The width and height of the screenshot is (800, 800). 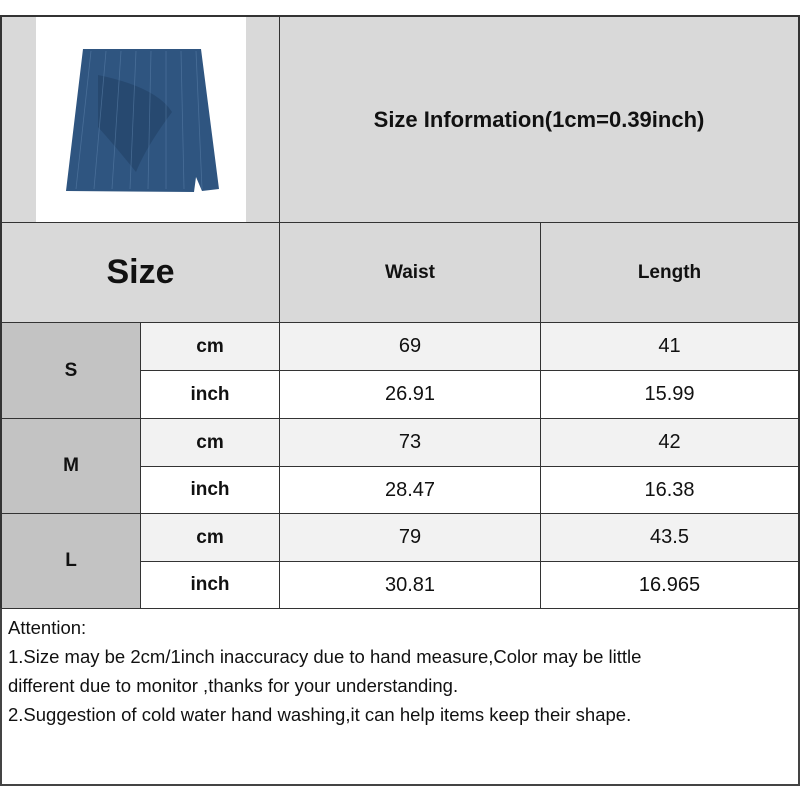 I want to click on length-inch: 16.38, so click(x=670, y=490).